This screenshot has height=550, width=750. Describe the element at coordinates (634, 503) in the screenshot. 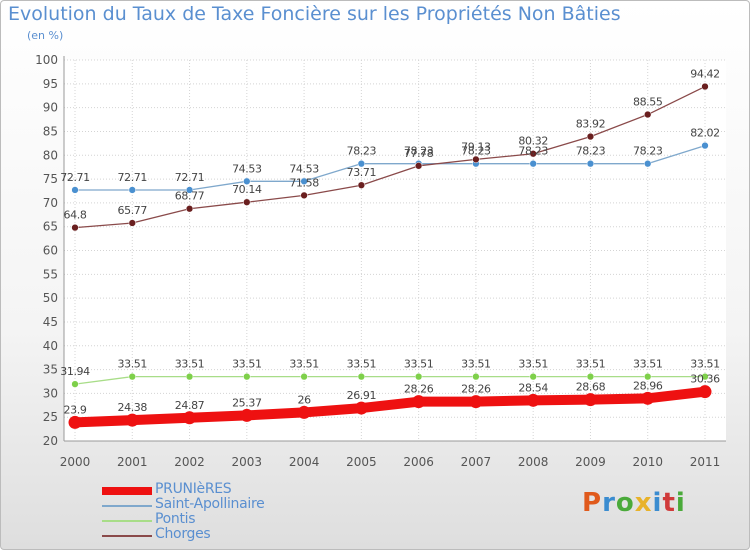

I see `proxiti-logo: Proxiti` at that location.